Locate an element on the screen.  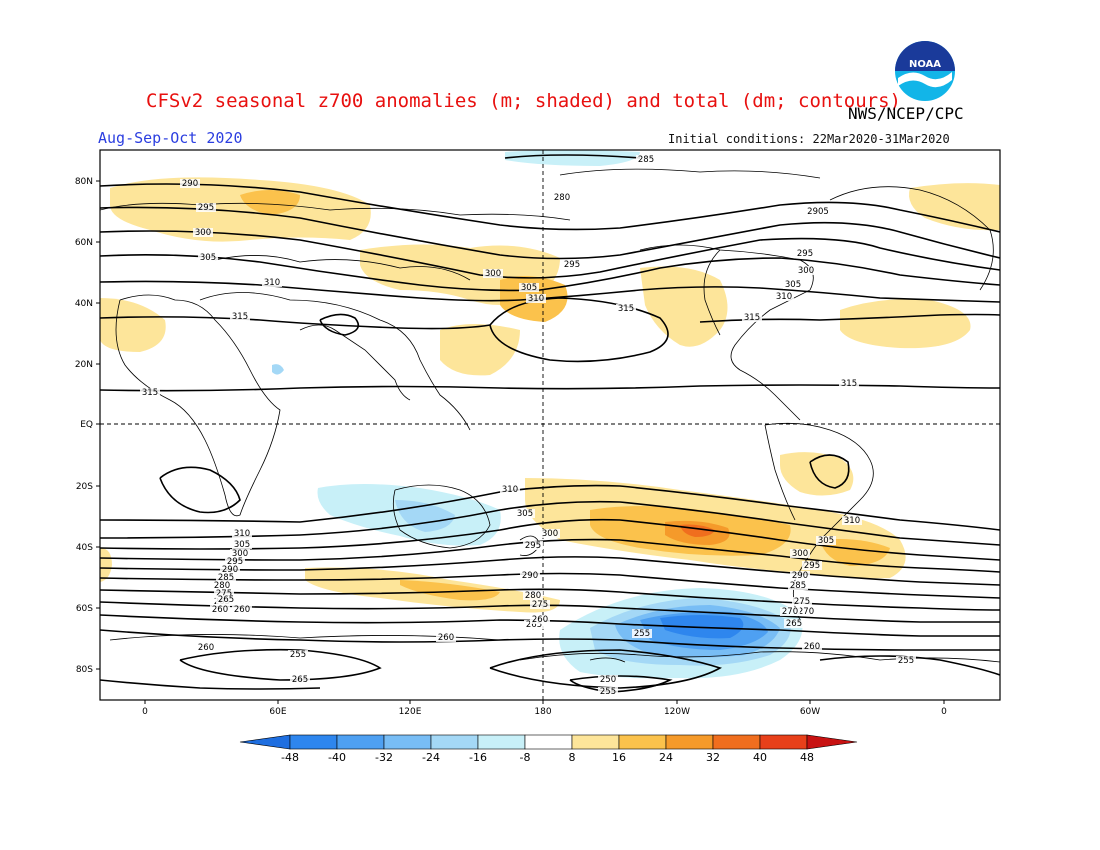
colorbar-tick-label: 24 is located at coordinates (666, 757).